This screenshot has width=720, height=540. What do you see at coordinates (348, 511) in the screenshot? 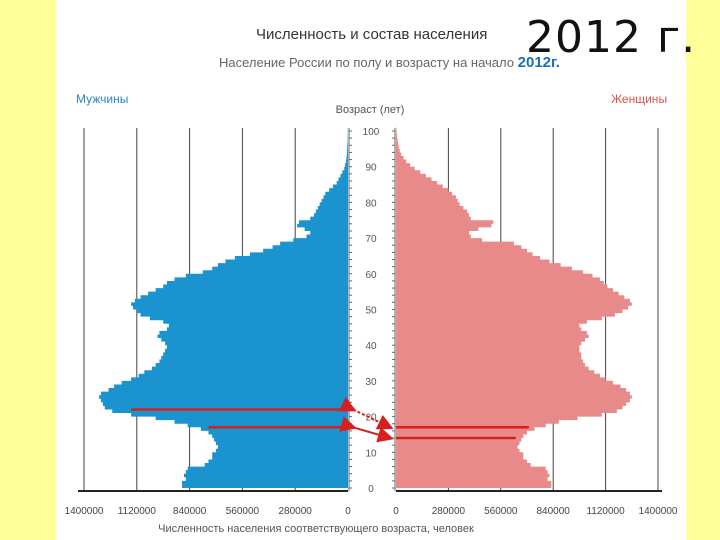
I see `x-tick-label-left: 0` at bounding box center [348, 511].